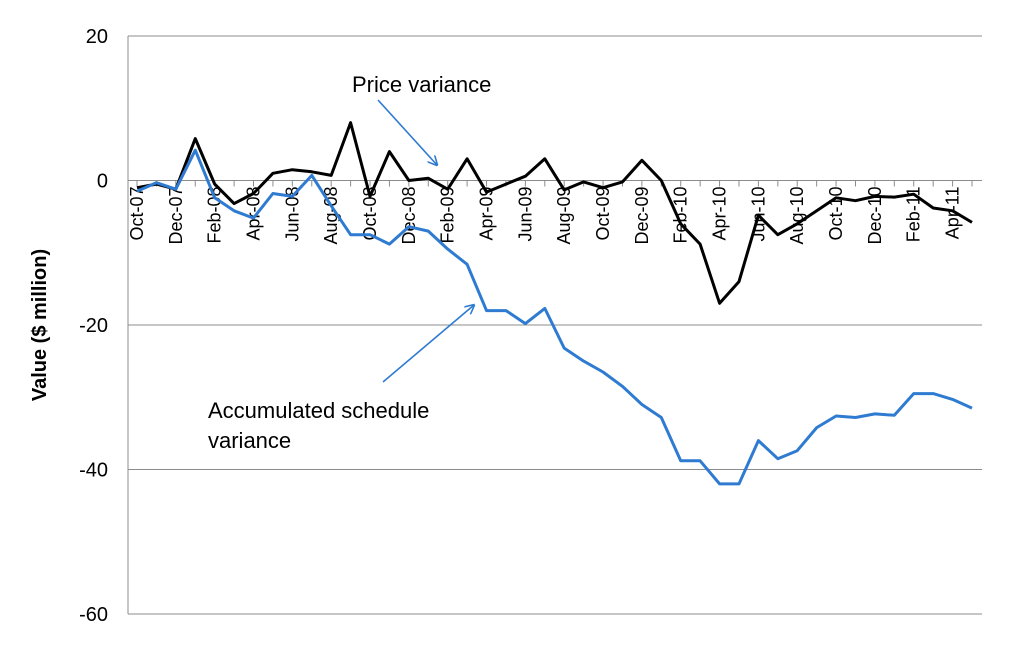  Describe the element at coordinates (102, 182) in the screenshot. I see `y-tick-label: 0` at that location.